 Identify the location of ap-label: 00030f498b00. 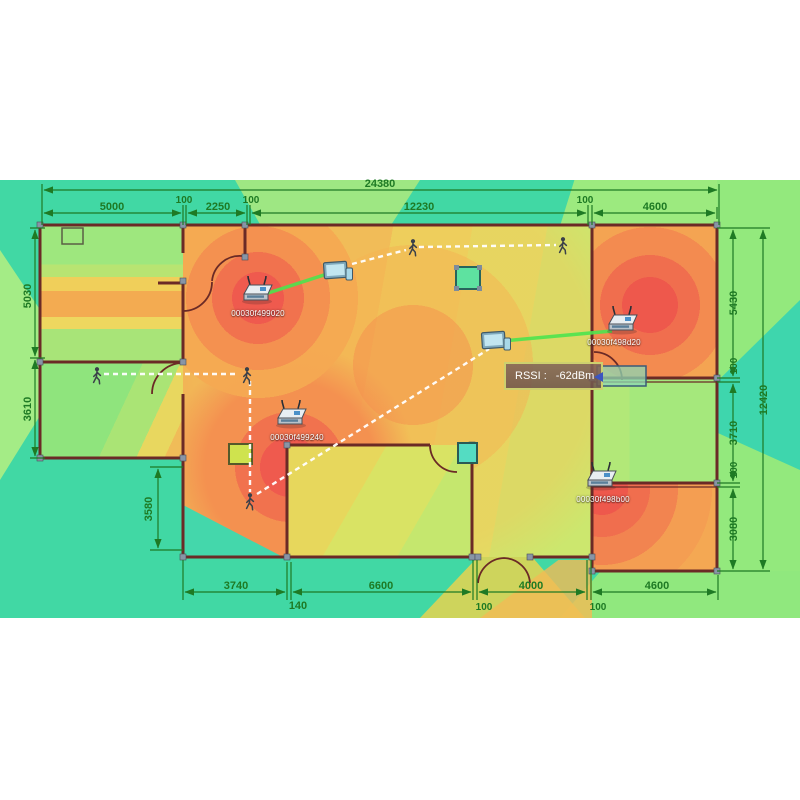
(603, 499).